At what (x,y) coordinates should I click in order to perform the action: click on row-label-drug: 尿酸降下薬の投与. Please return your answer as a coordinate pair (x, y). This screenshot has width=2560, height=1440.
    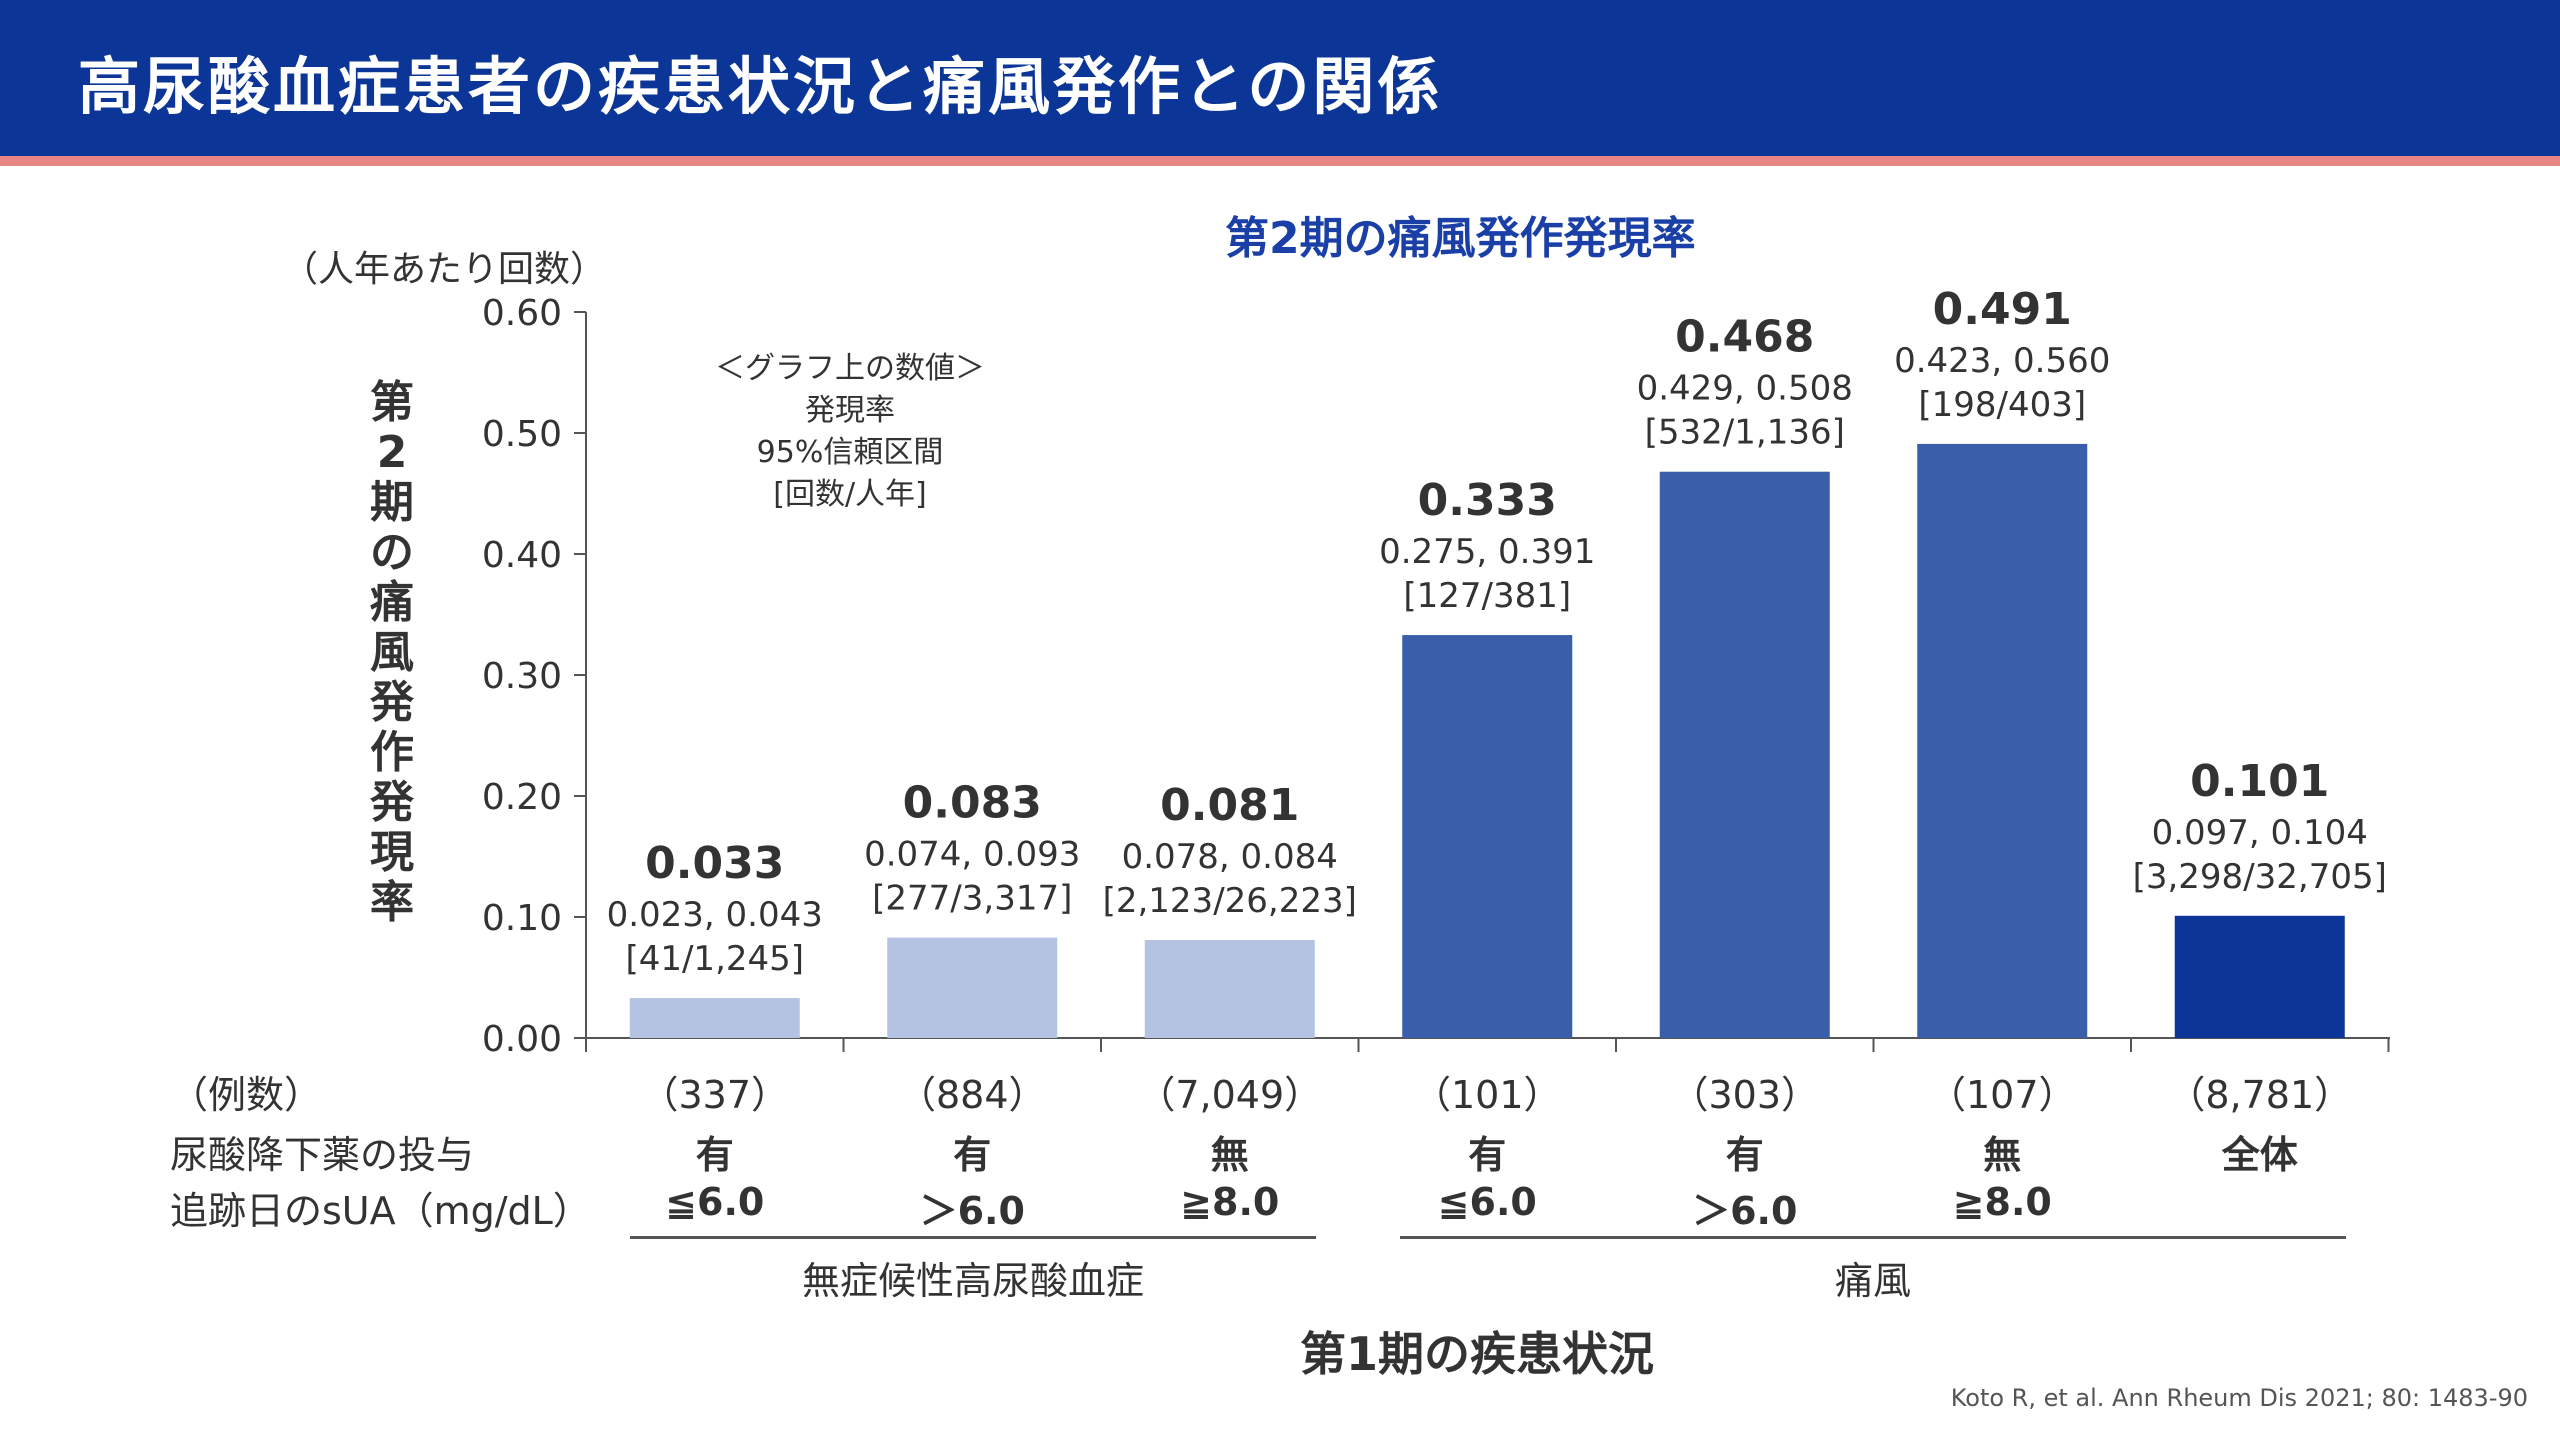
    Looking at the image, I should click on (322, 1155).